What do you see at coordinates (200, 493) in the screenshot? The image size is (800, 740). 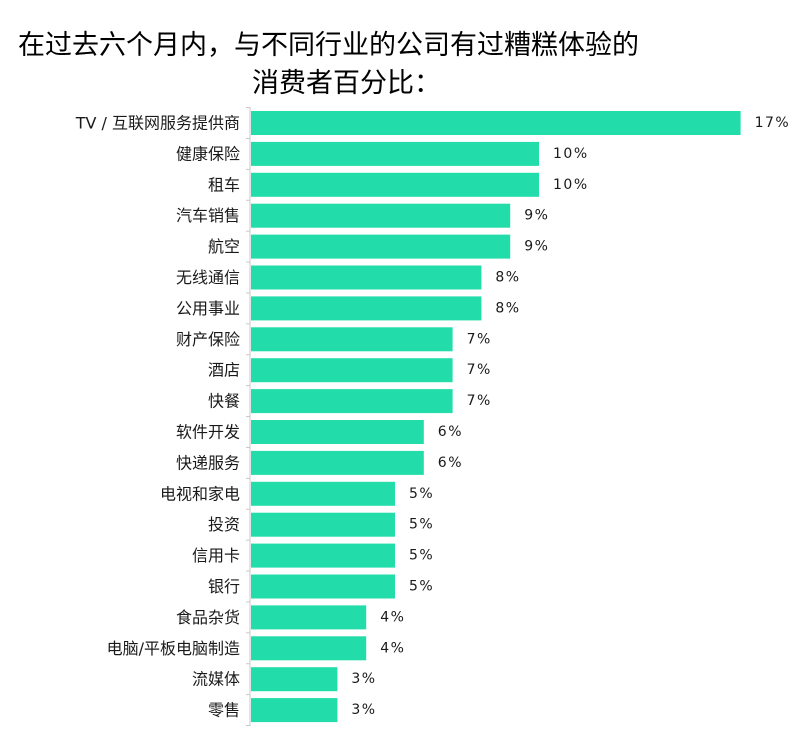 I see `category-label: 电视和家电` at bounding box center [200, 493].